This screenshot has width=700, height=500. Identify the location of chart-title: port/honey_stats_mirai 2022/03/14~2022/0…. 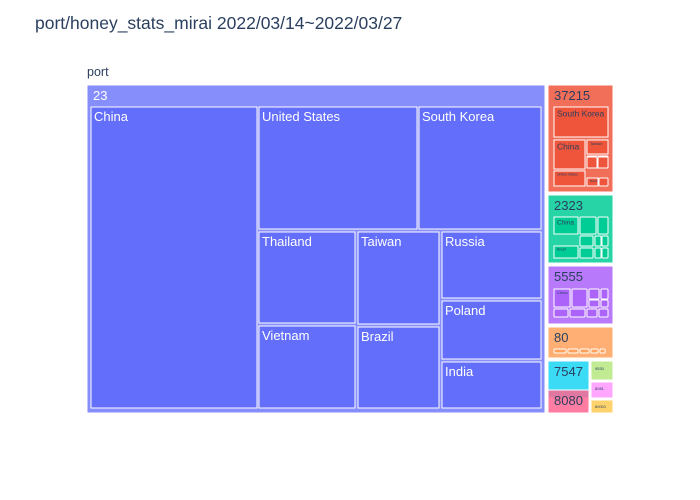
(219, 23).